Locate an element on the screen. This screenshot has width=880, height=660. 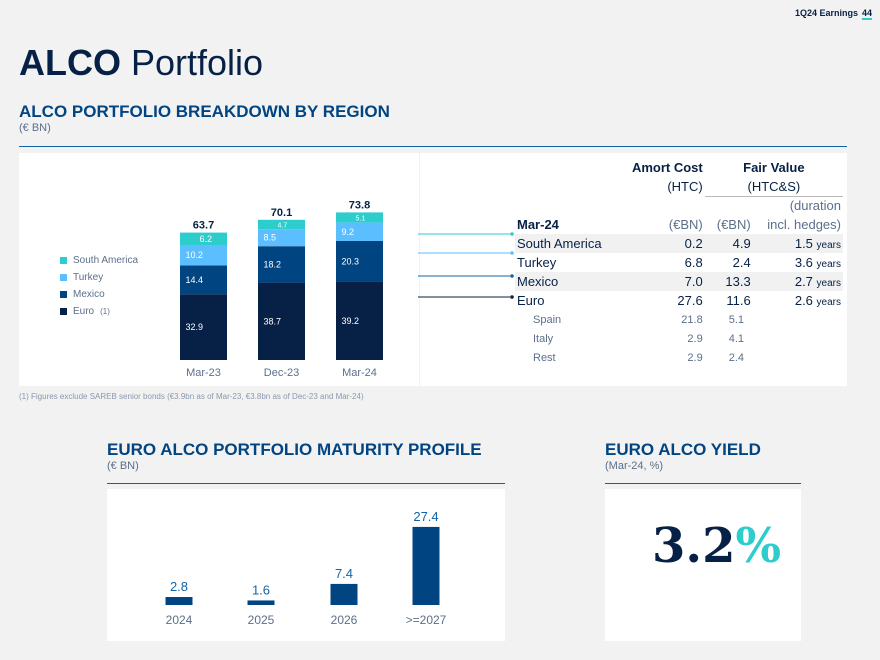
bar-value-label: 10.2 is located at coordinates (195, 255).